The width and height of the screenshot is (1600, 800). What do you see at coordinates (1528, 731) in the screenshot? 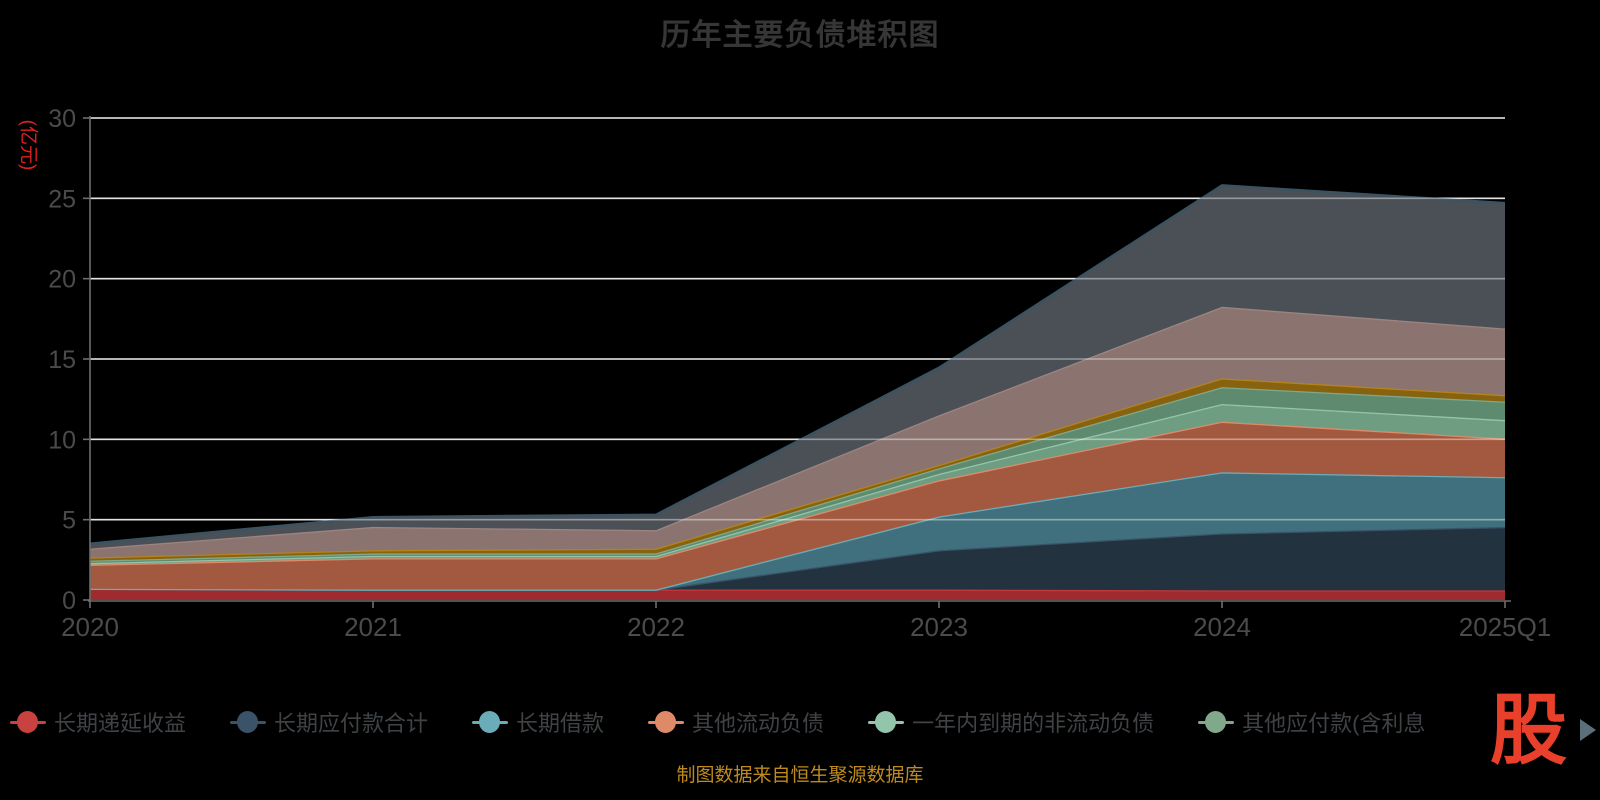
I see `stock-app-logo: 股` at bounding box center [1528, 731].